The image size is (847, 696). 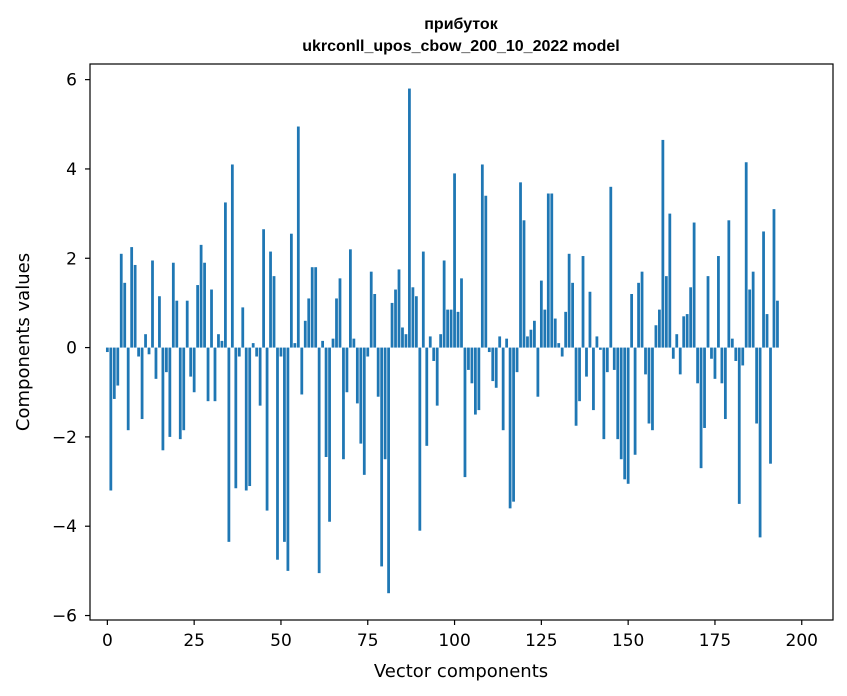 What do you see at coordinates (461, 24) in the screenshot?
I see `chart-title: прибуток` at bounding box center [461, 24].